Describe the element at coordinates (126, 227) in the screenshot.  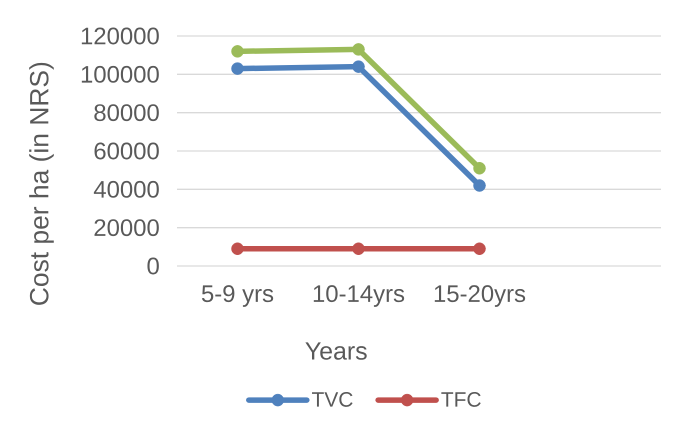
I see `y-tick-label: 20000` at that location.